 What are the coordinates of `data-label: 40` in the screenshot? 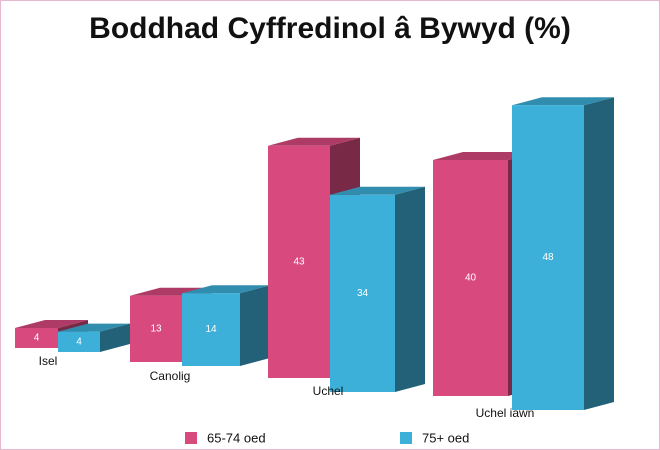 It's located at (471, 278).